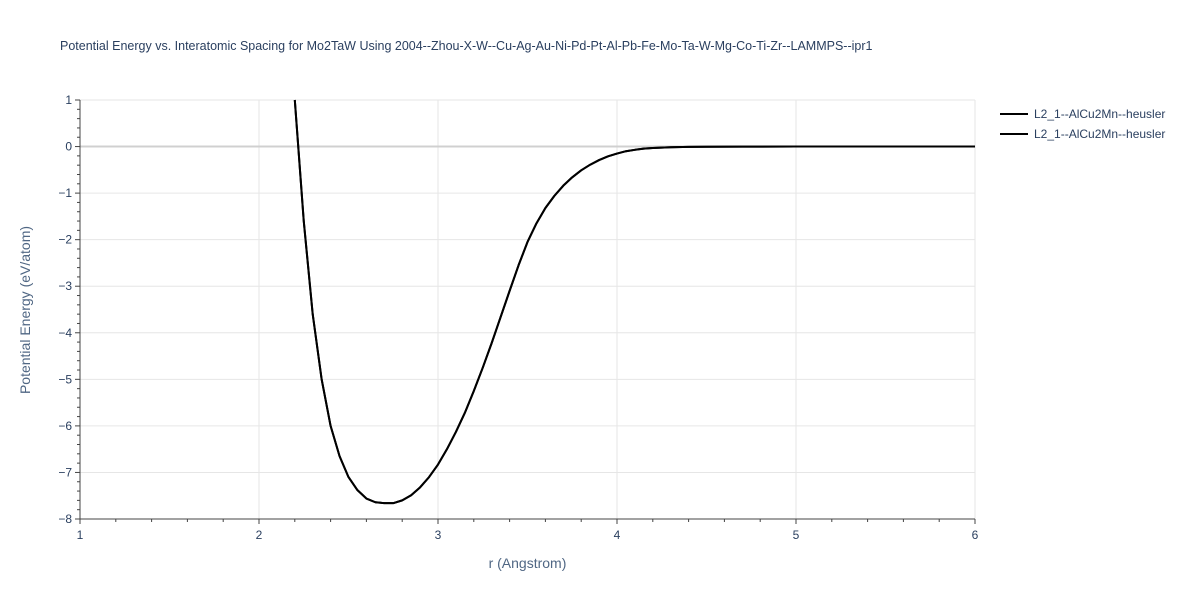  I want to click on x-tick-label: 6, so click(975, 535).